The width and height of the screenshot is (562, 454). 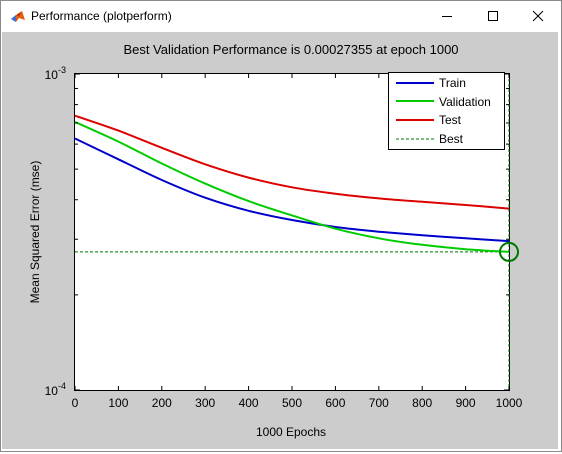 I want to click on x-tick-label: 600, so click(x=335, y=403).